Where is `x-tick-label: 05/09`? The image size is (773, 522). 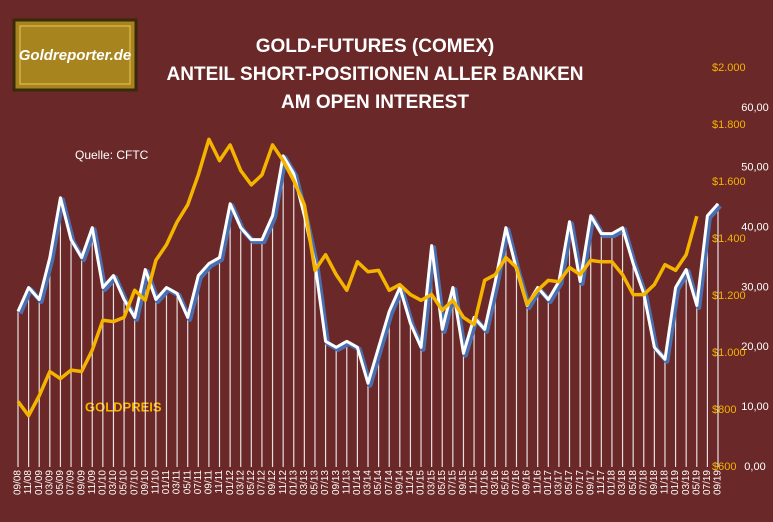
x-tick-label: 05/09 is located at coordinates (60, 482).